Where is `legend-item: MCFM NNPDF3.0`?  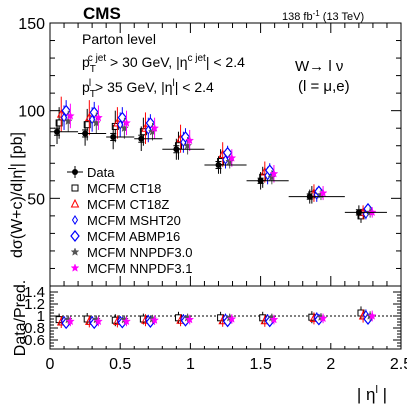
legend-item: MCFM NNPDF3.0 is located at coordinates (131, 252).